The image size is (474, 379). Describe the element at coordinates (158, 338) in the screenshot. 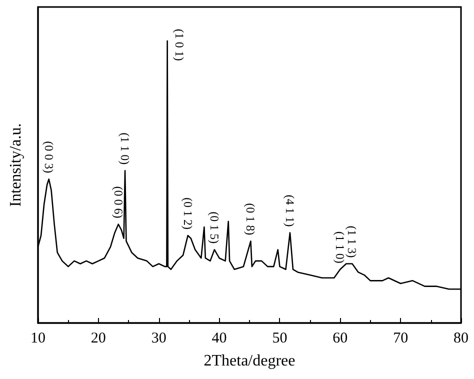

I see `x-tick-label: 30` at that location.